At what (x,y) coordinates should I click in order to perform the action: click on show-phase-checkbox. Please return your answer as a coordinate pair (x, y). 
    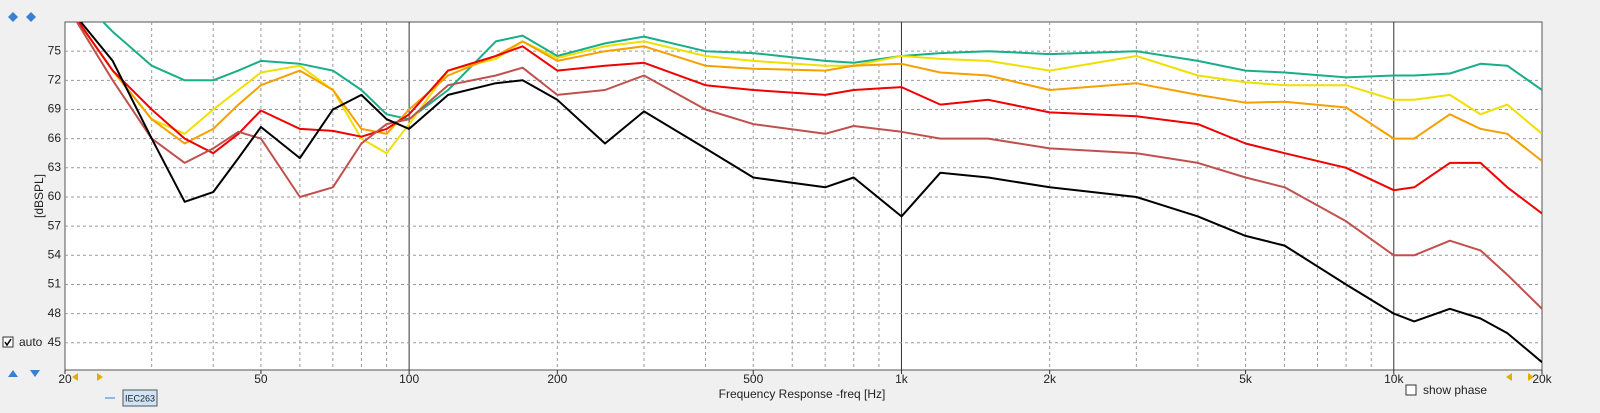
    Looking at the image, I should click on (1411, 390).